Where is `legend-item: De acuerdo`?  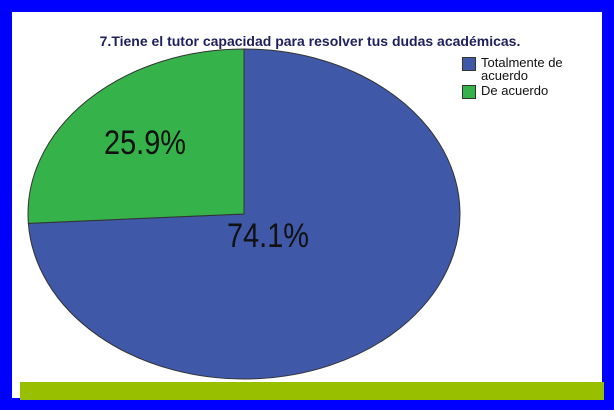 legend-item: De acuerdo is located at coordinates (532, 91).